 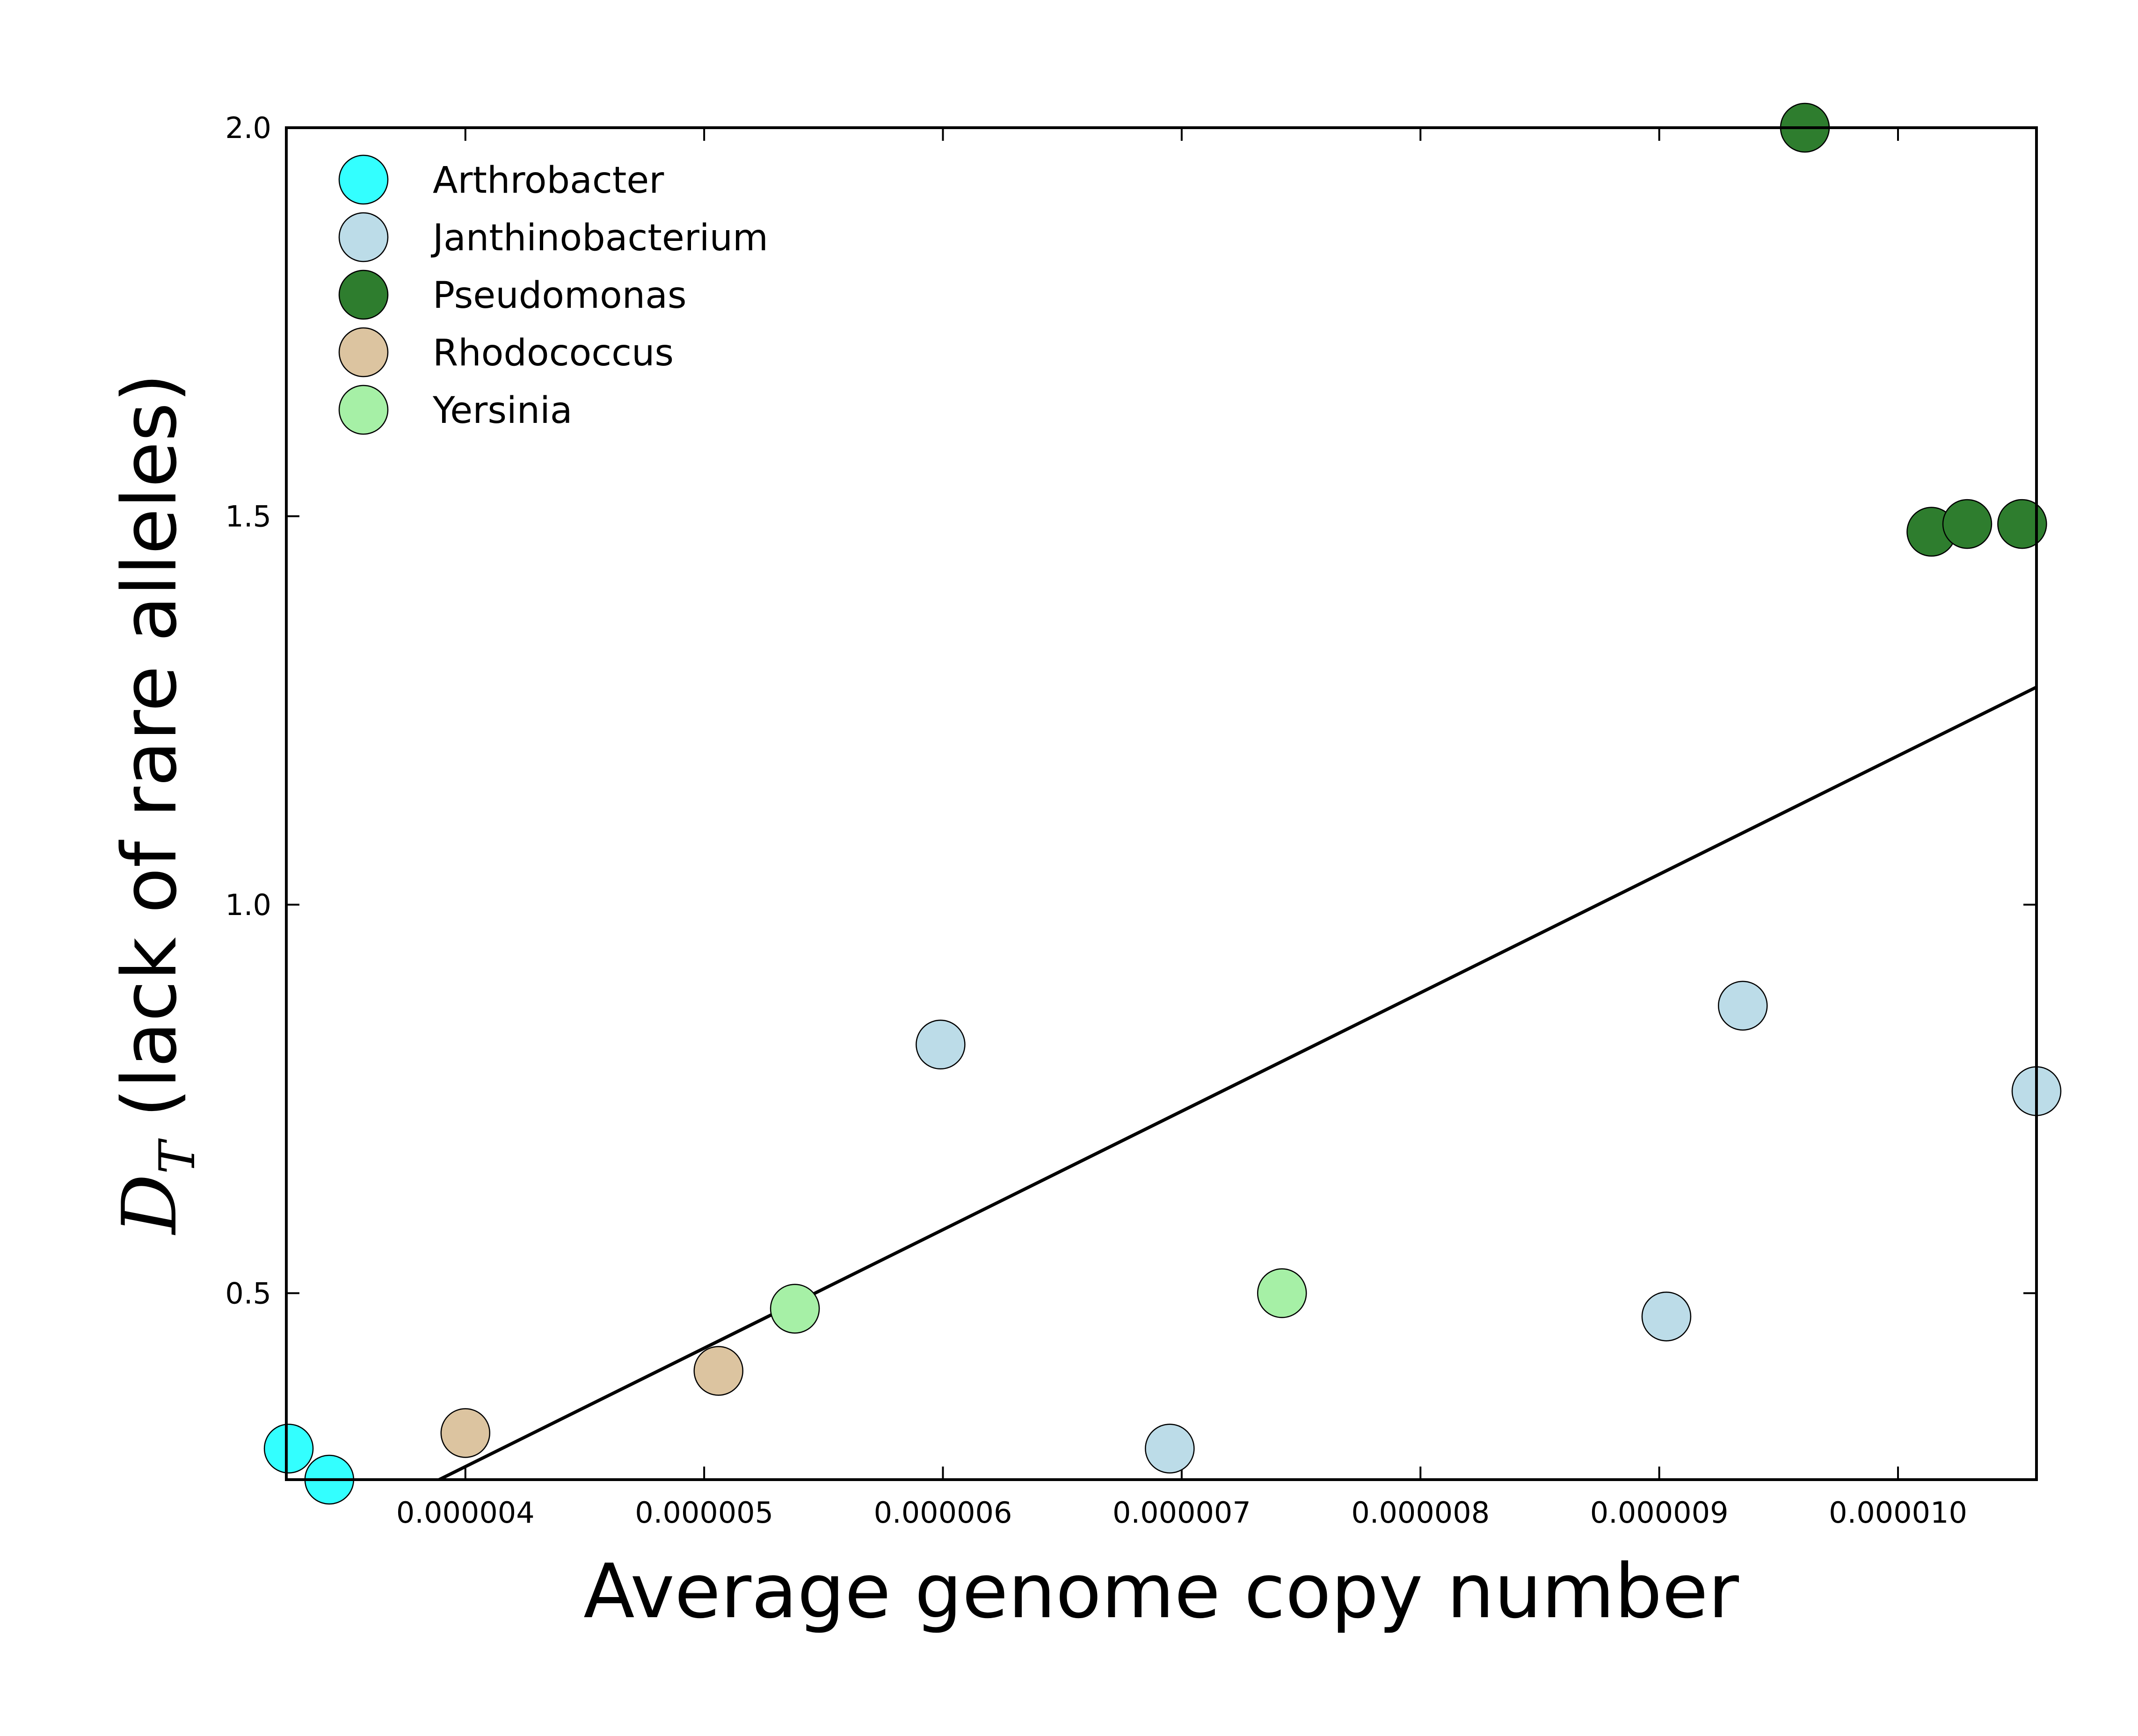 I want to click on y-axis-label-subscript: T, so click(x=177, y=1156).